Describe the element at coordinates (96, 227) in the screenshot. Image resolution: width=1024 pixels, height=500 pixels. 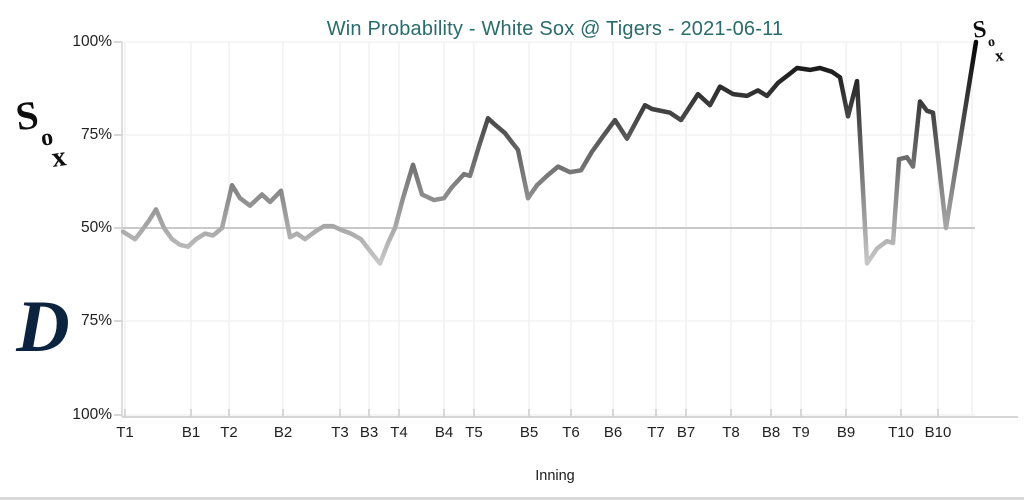
I see `y-axis-label: 50%` at that location.